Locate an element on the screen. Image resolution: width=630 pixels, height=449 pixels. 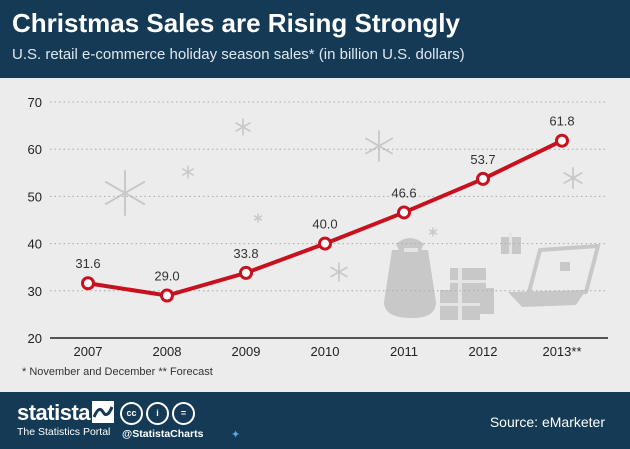
chart-title: Christmas Sales are Rising Strongly is located at coordinates (236, 23).